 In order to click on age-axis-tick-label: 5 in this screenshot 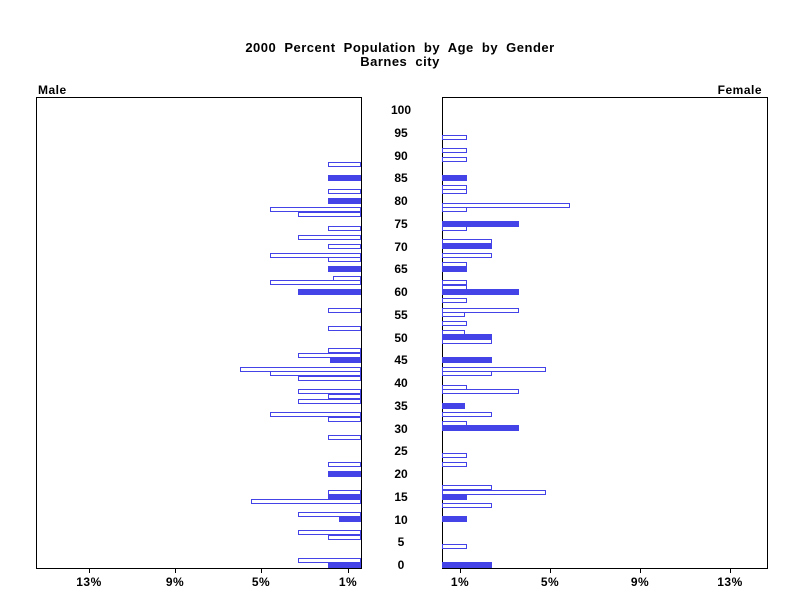, I will do `click(401, 542)`.